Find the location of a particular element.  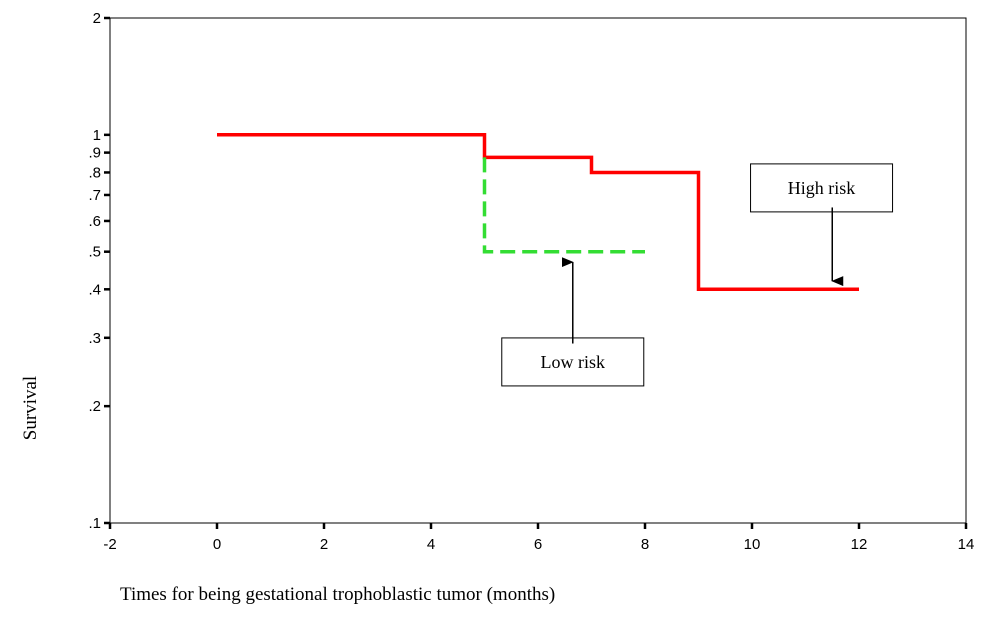

x-tick-label: 6 is located at coordinates (538, 544).